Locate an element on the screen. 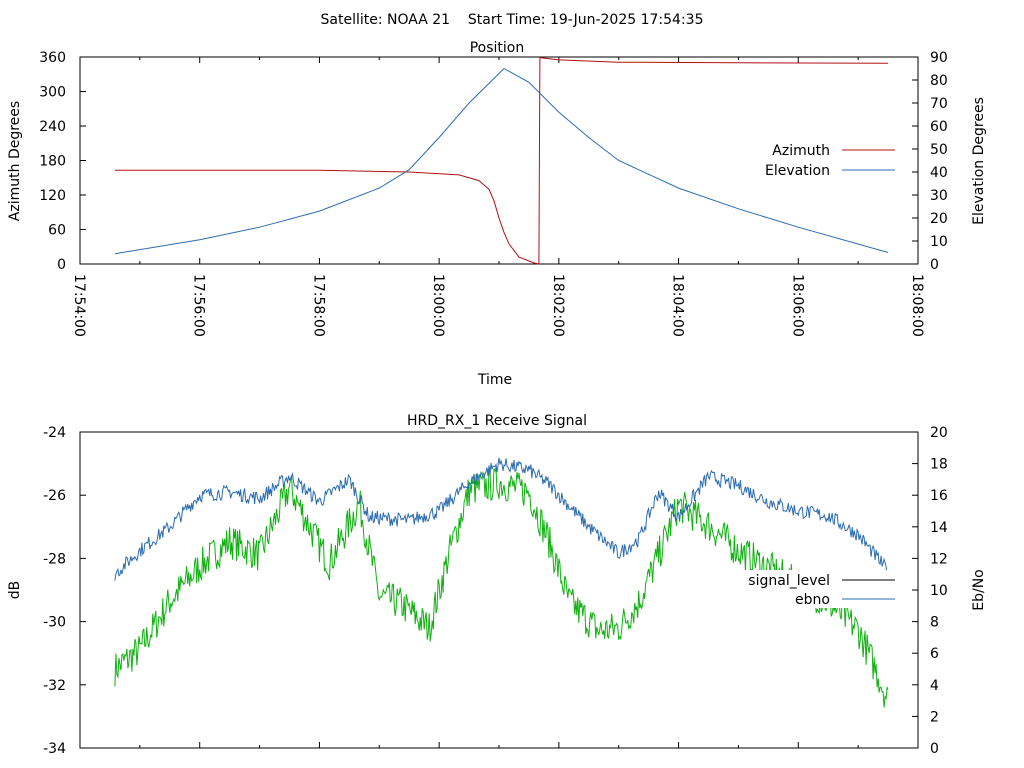 The height and width of the screenshot is (768, 1024). signal-y2-tick-label: 8 is located at coordinates (934, 623).